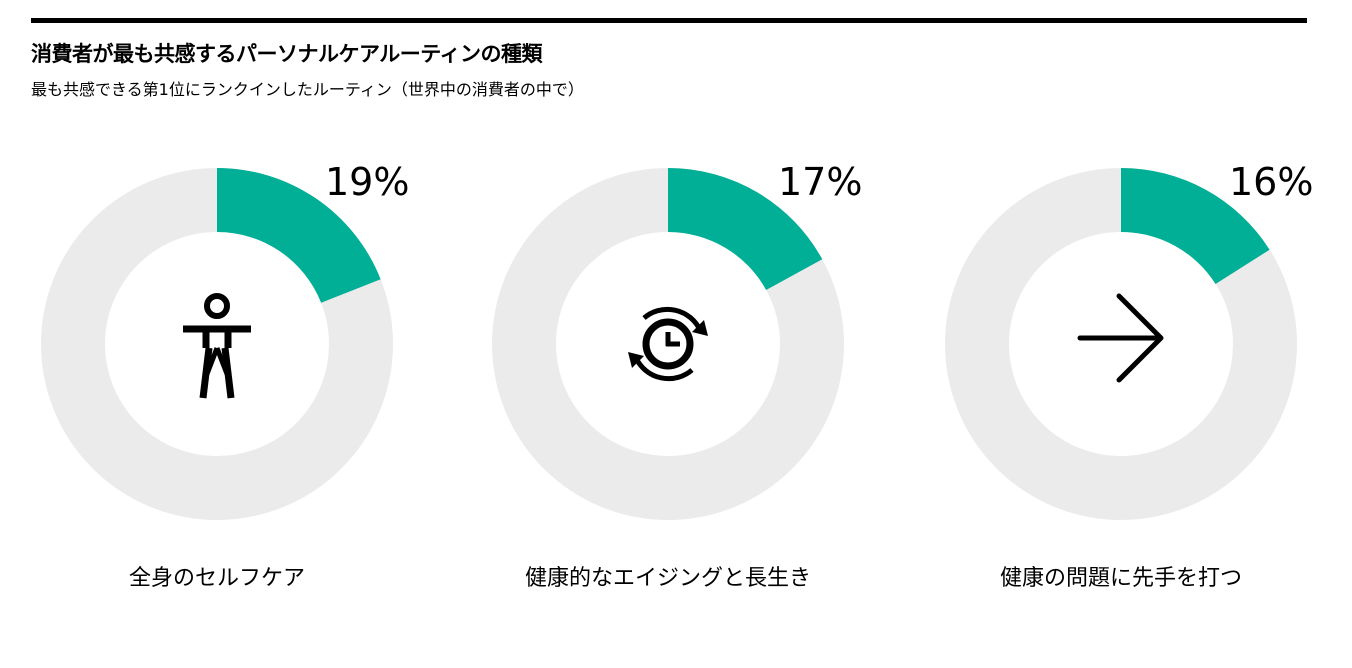  I want to click on percent-label-2: 17%, so click(820, 182).